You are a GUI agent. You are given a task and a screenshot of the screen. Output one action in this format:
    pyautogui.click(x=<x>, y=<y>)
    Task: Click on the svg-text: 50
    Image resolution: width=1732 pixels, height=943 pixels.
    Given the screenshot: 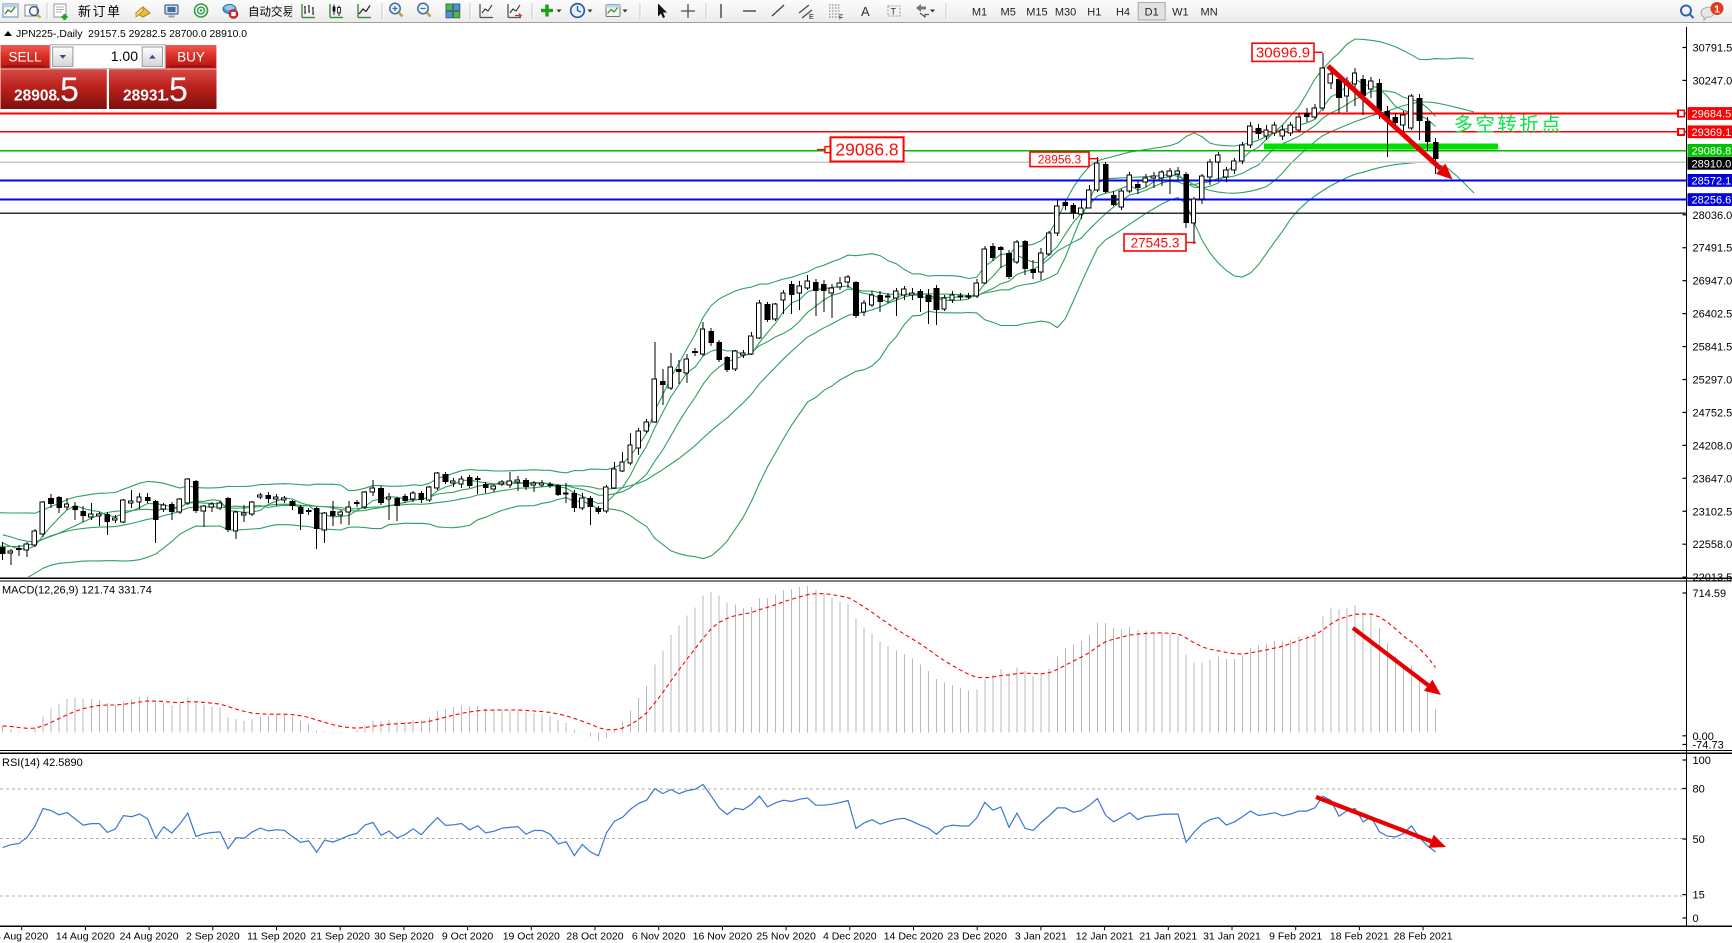 What is the action you would take?
    pyautogui.click(x=1699, y=840)
    